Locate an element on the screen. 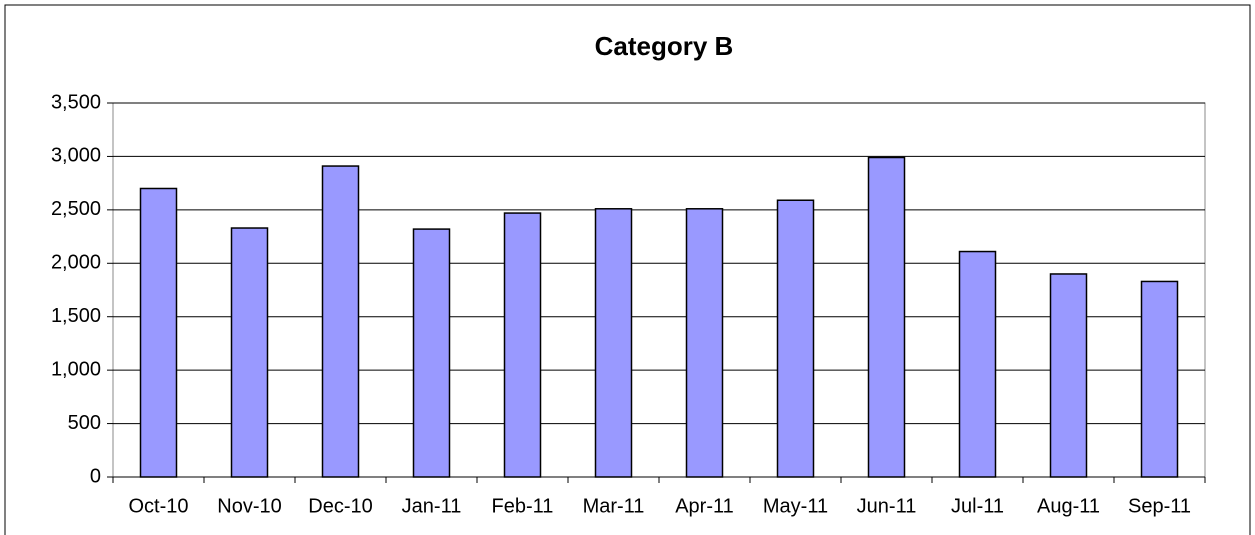 The width and height of the screenshot is (1255, 535). chart-title: Category B is located at coordinates (664, 46).